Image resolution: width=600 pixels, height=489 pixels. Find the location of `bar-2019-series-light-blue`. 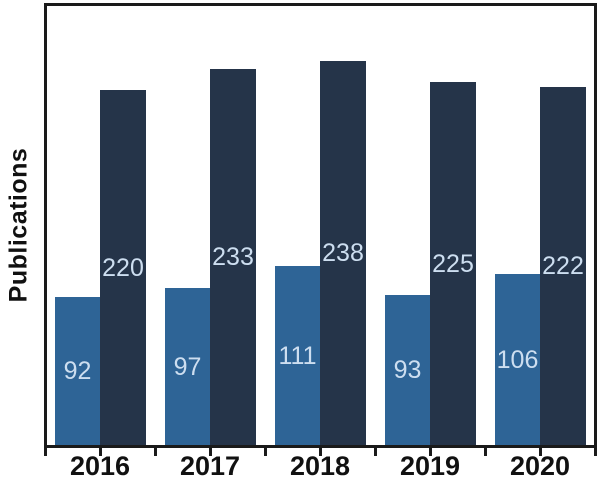

bar-2019-series-light-blue is located at coordinates (407, 370).